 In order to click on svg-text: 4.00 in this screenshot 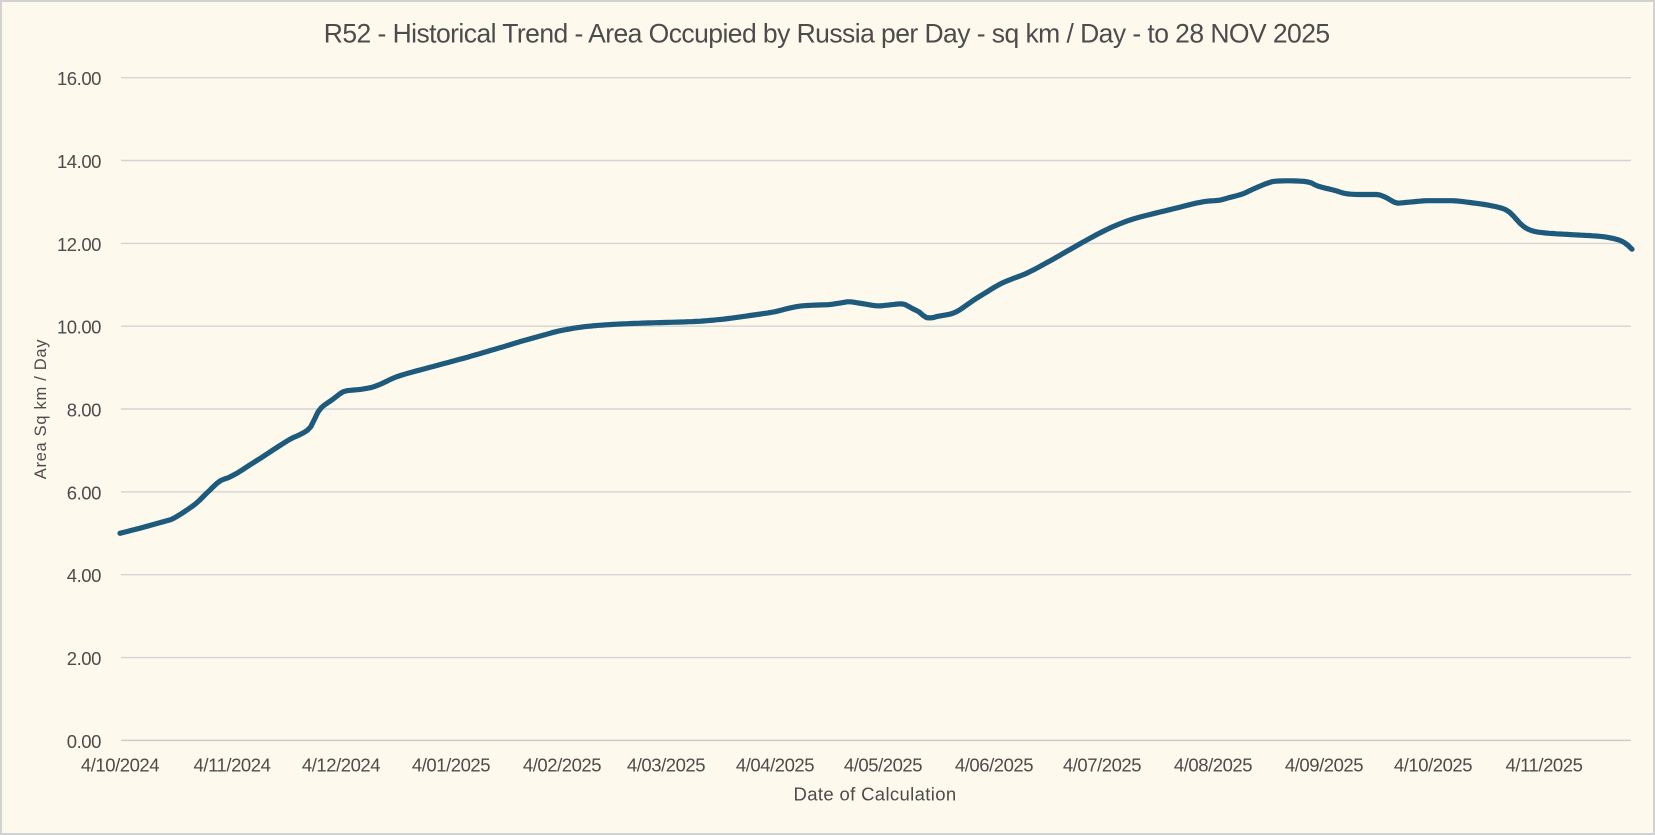, I will do `click(84, 575)`.